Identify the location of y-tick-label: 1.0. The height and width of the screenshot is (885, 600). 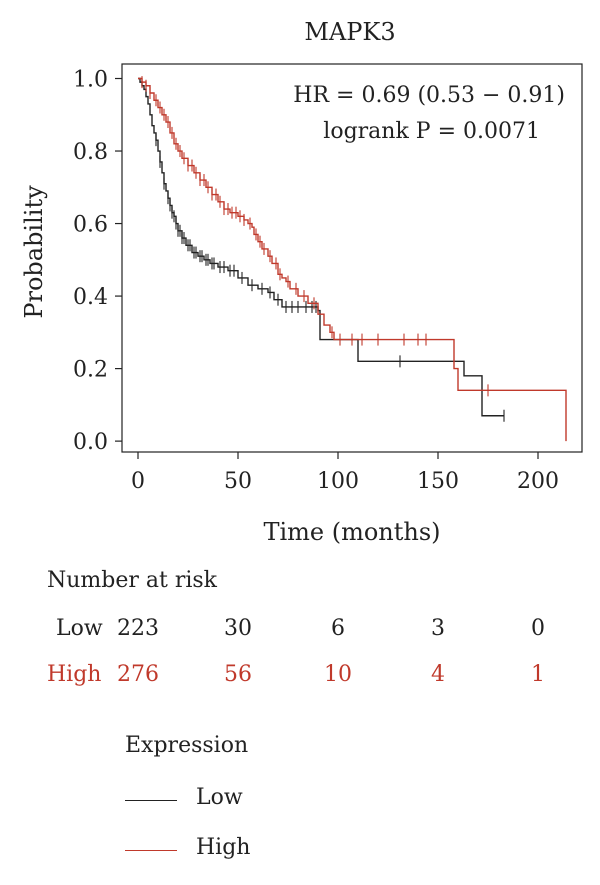
(90, 80).